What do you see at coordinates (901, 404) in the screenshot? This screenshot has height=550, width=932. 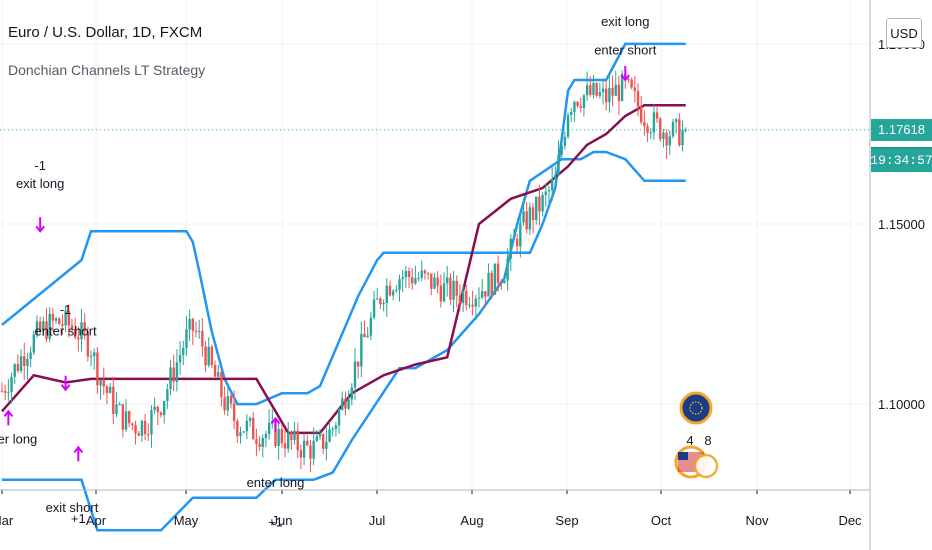 I see `y-tick-label: 1.10000` at bounding box center [901, 404].